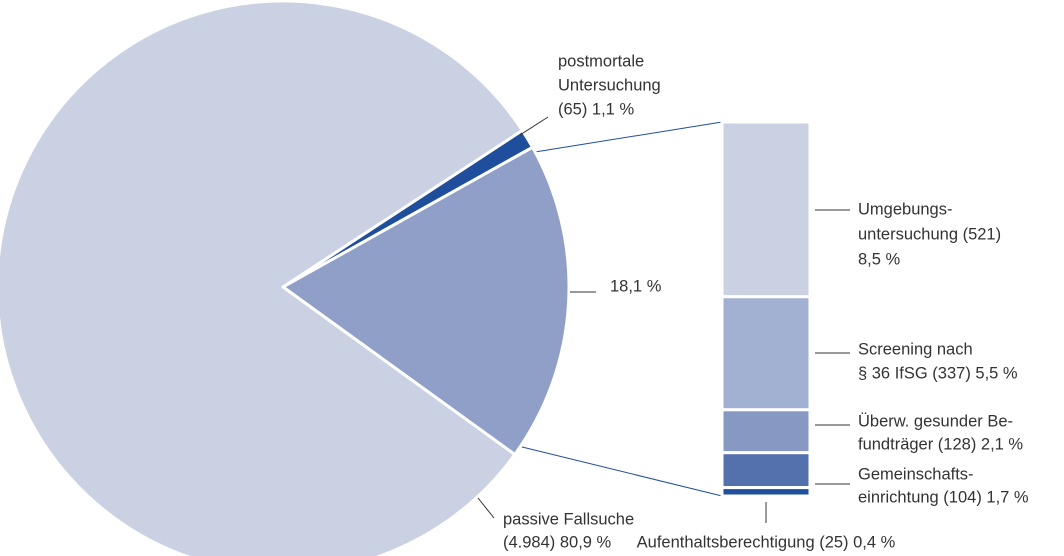 The width and height of the screenshot is (1064, 556). What do you see at coordinates (568, 519) in the screenshot?
I see `pie-label: passive Fallsuche` at bounding box center [568, 519].